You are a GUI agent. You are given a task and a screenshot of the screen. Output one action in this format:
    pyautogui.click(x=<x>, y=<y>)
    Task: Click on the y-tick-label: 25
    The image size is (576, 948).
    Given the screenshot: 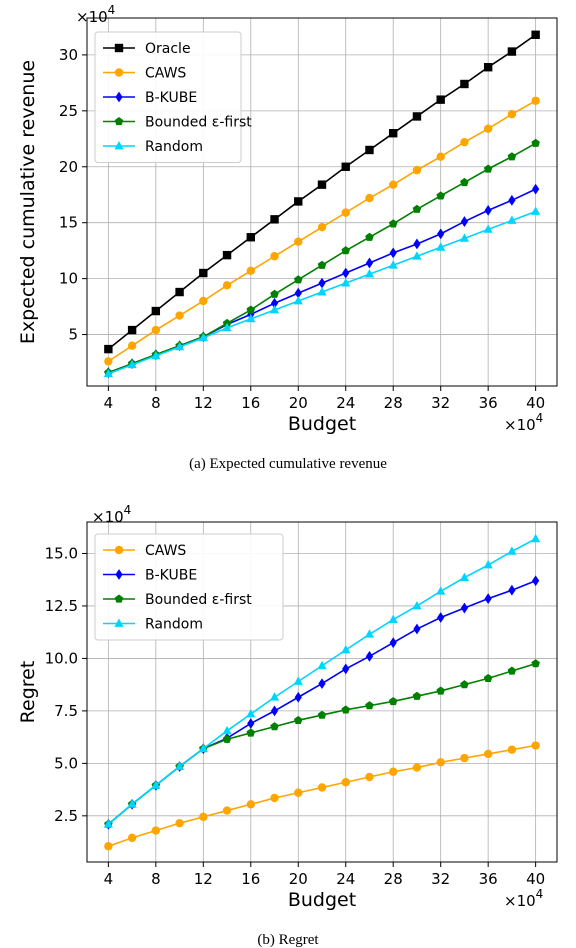 What is the action you would take?
    pyautogui.click(x=68, y=111)
    